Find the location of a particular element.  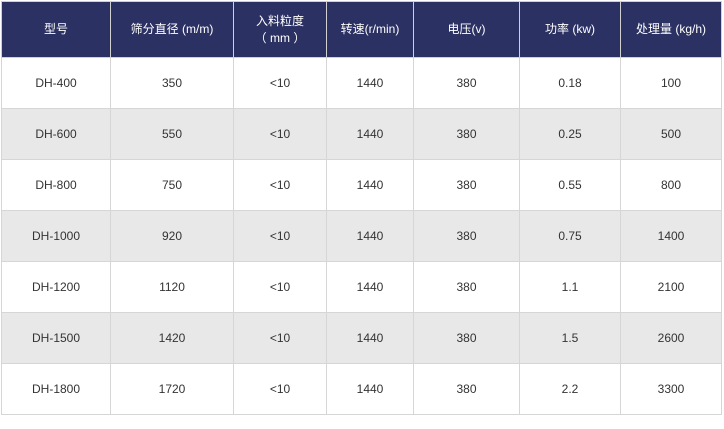

header-cell: 电压(v) is located at coordinates (466, 29).